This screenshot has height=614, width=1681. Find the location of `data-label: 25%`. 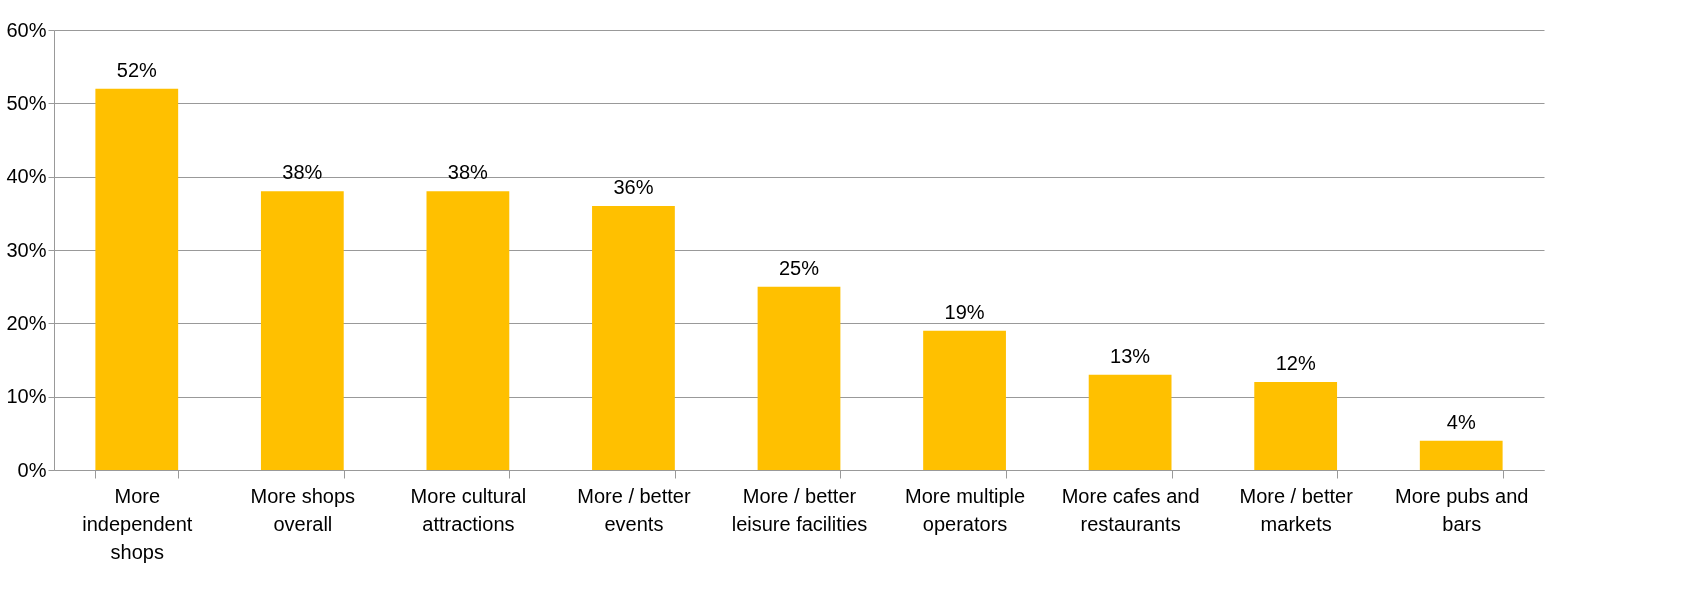

data-label: 25% is located at coordinates (799, 267).